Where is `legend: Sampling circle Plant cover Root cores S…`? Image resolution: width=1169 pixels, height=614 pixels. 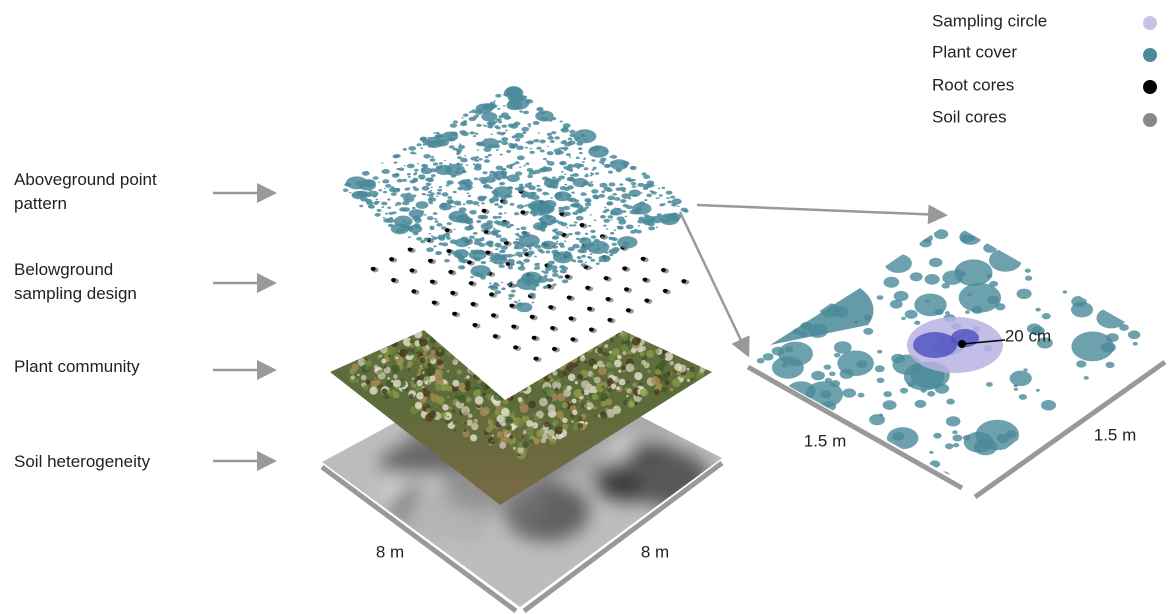 legend: Sampling circle Plant cover Root cores S… is located at coordinates (1044, 69).